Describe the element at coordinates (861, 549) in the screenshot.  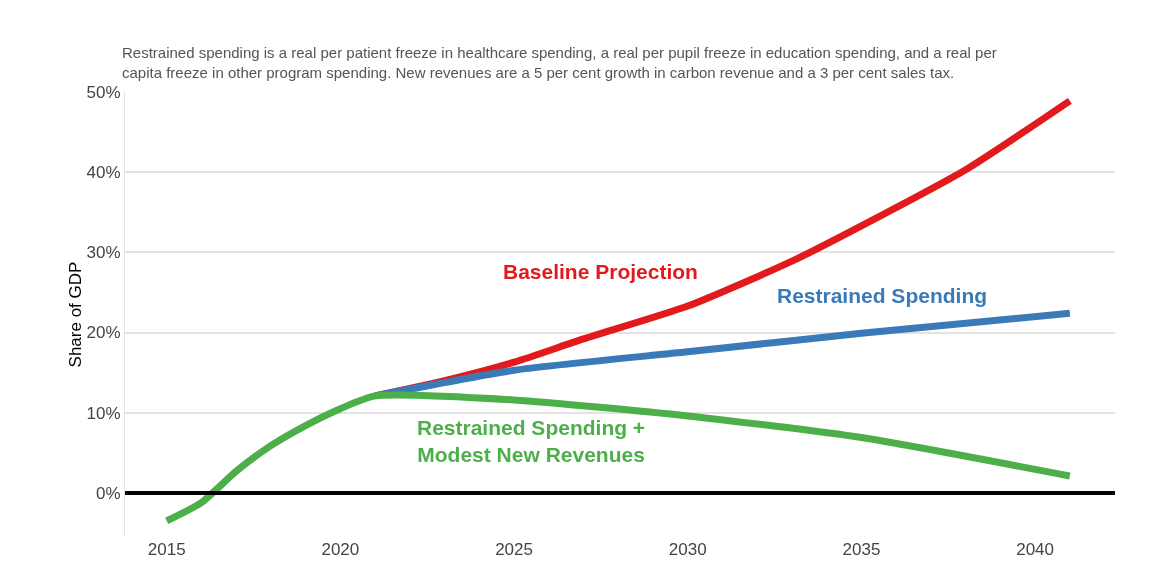
I see `x-tick-label: 2035` at that location.